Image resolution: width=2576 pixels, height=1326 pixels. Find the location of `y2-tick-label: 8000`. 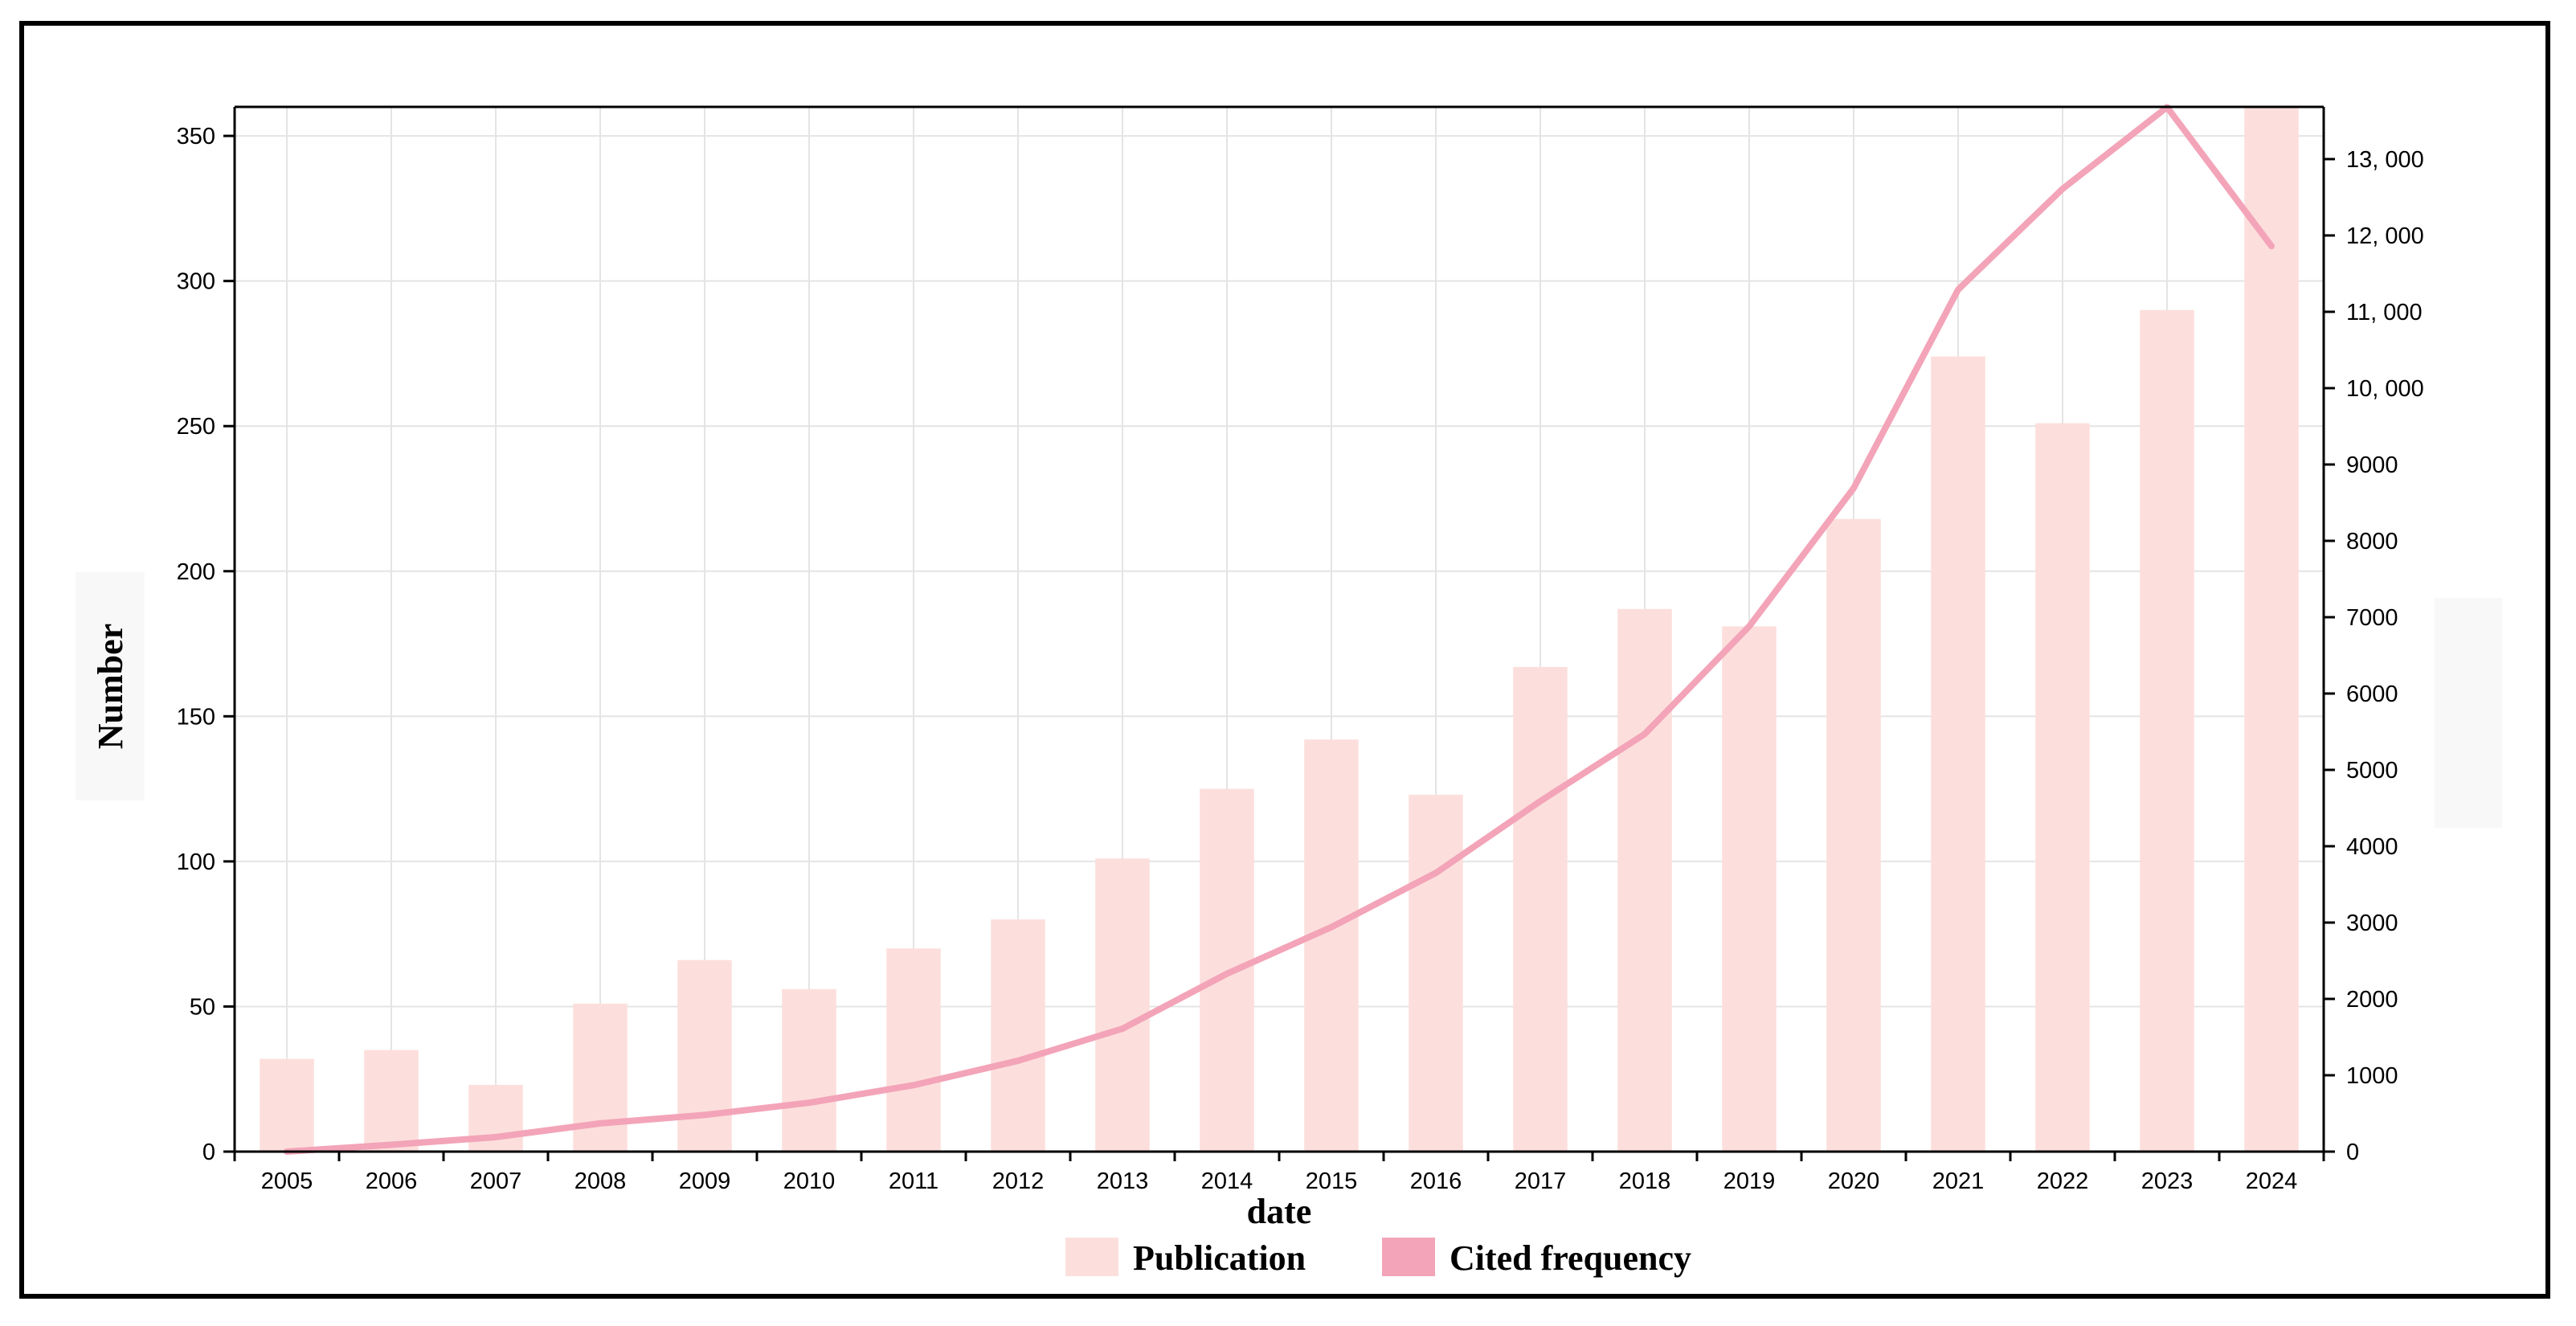

y2-tick-label: 8000 is located at coordinates (2372, 542).